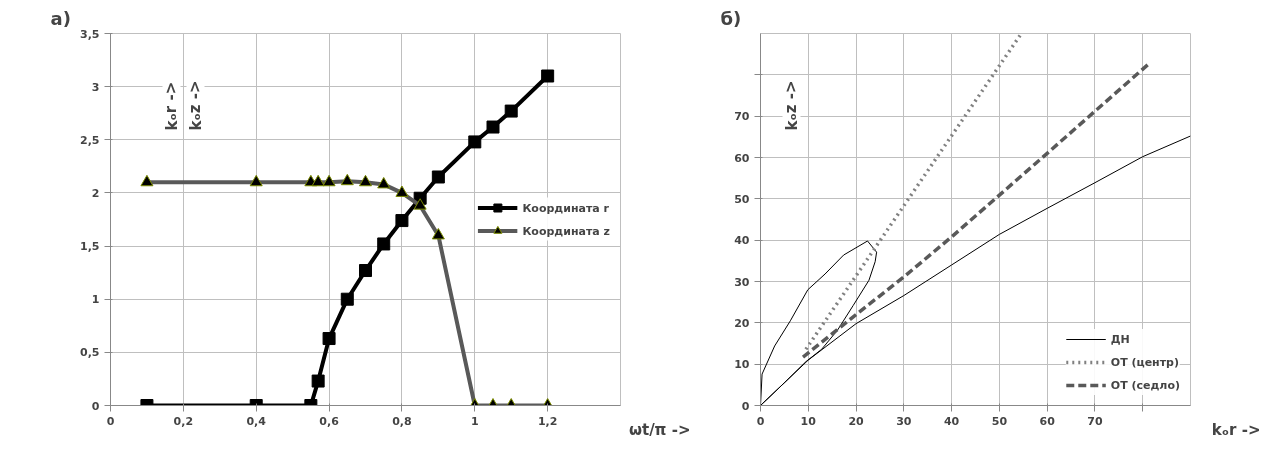 The image size is (1274, 452). What do you see at coordinates (171, 106) in the screenshot?
I see `y-axis-title: kₒr ->` at bounding box center [171, 106].